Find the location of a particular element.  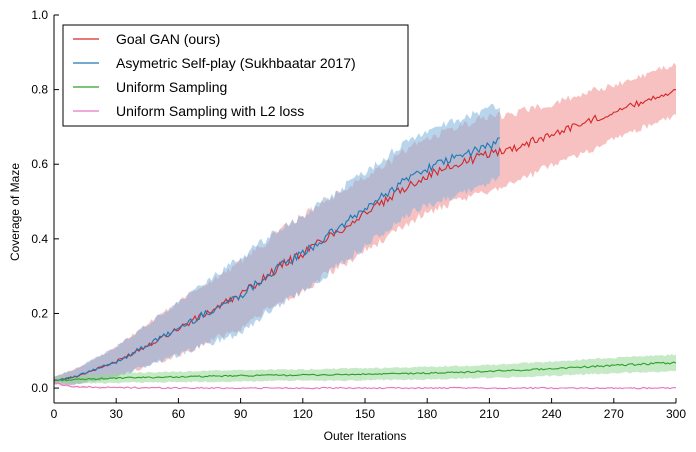

legend-box is located at coordinates (235, 75).